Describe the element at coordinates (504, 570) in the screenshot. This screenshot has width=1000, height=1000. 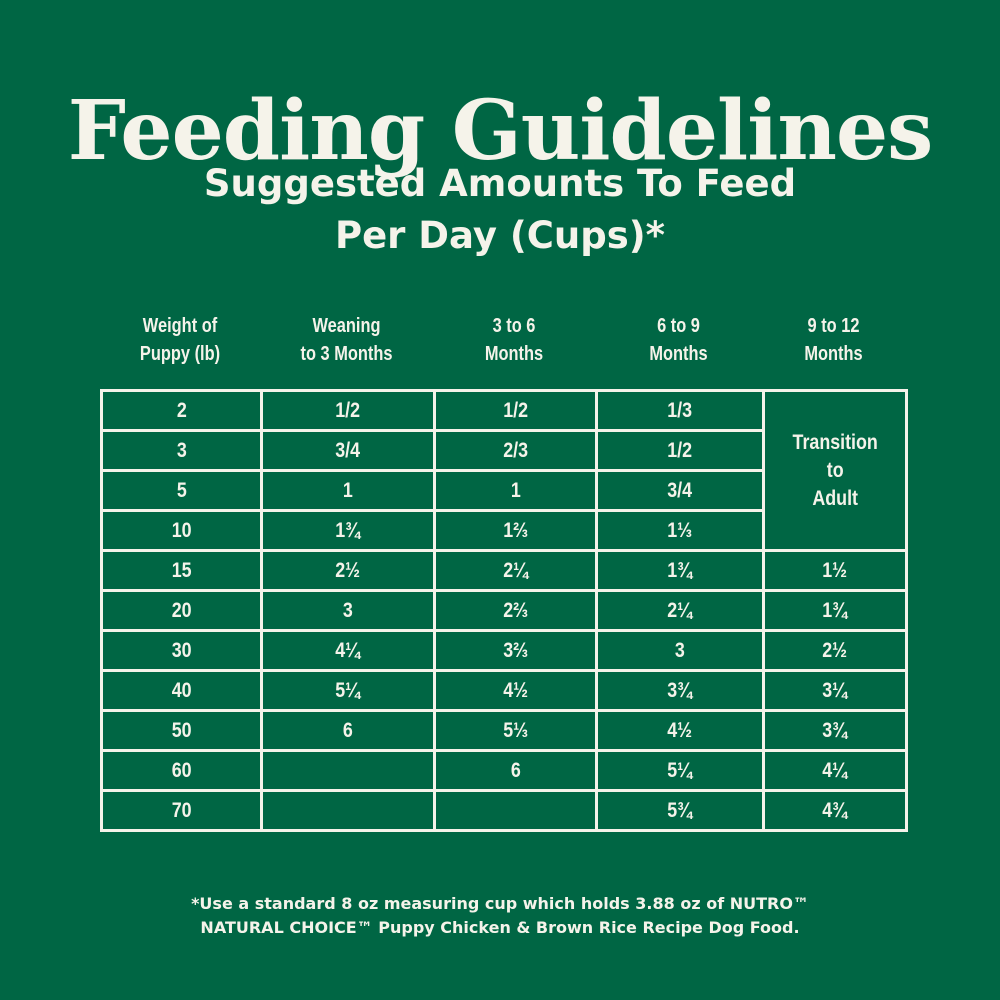
I see `table-row: 15 2½ 2¼ 1¾ 1½` at that location.